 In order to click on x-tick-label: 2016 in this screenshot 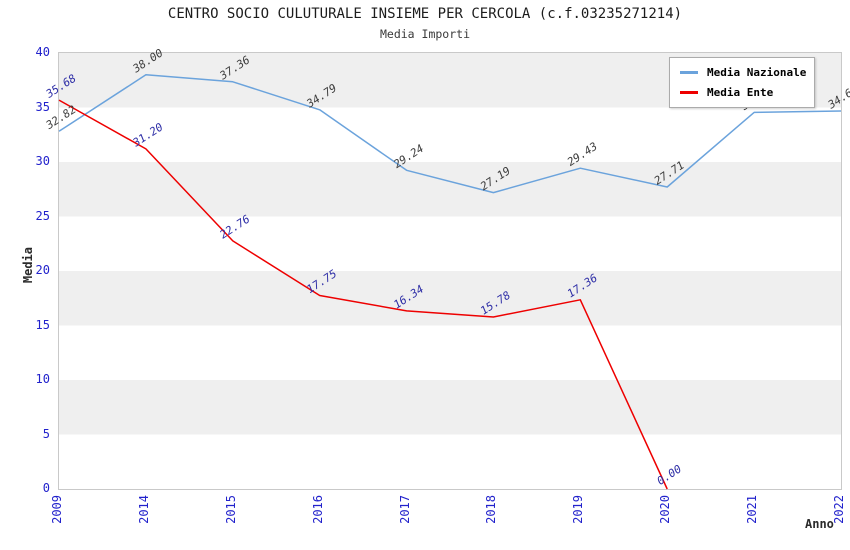, I will do `click(317, 509)`.